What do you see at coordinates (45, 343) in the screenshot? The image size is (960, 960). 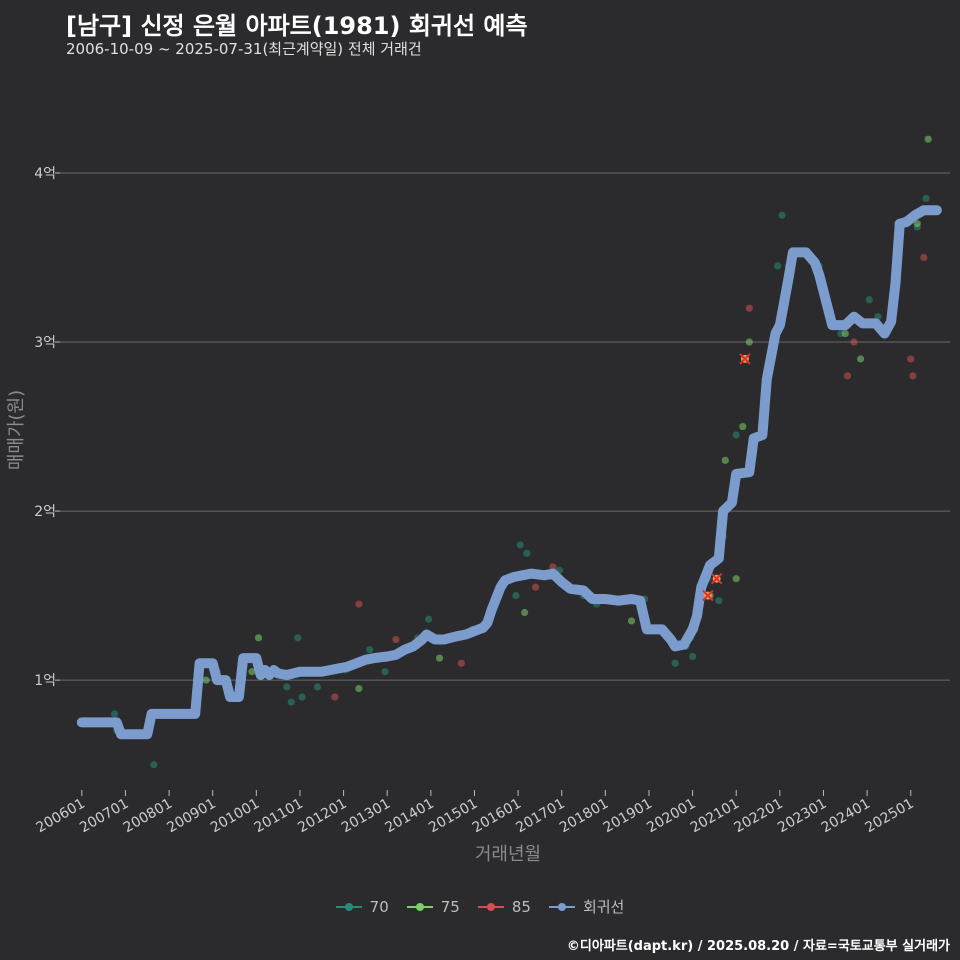 I see `y-tick-label: 3억` at bounding box center [45, 343].